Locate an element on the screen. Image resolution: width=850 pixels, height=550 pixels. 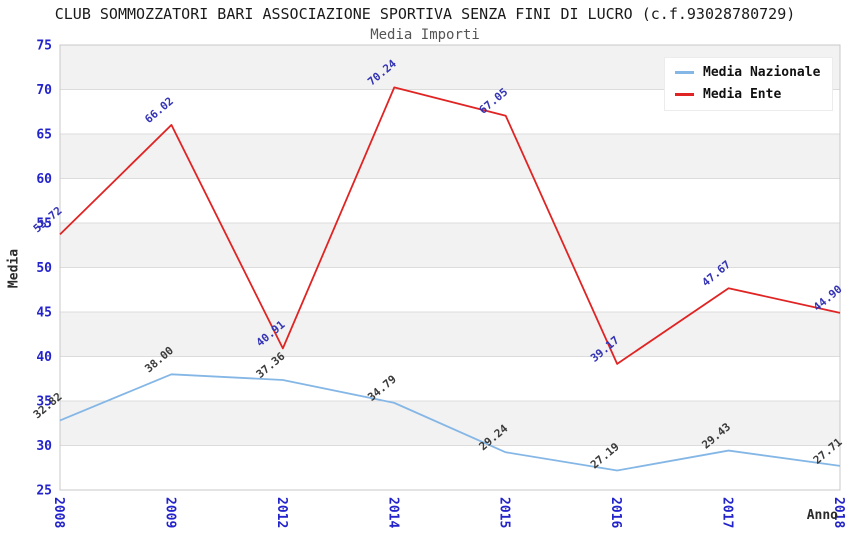
media-ente-line-swatch is located at coordinates (684, 94).